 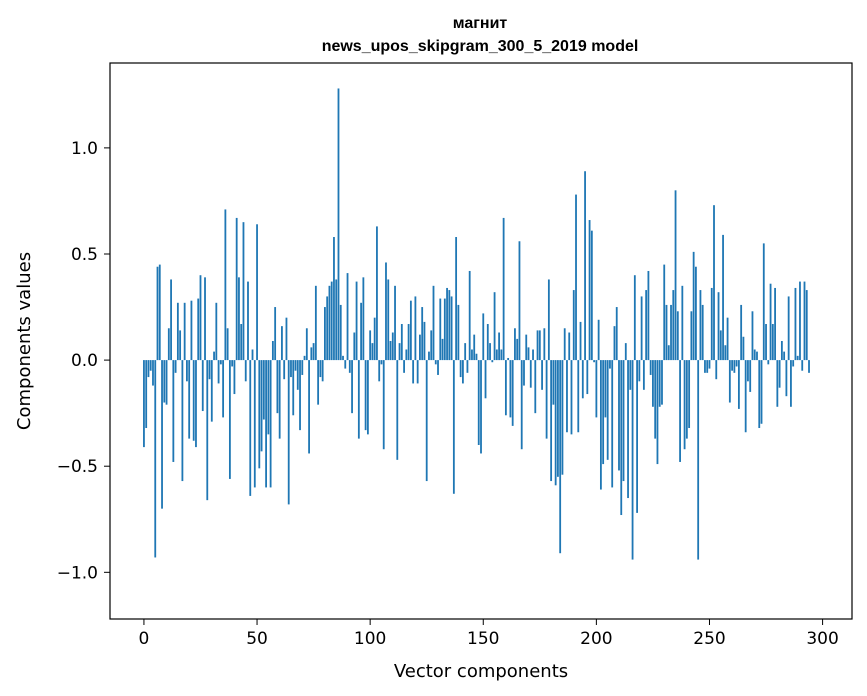 What do you see at coordinates (83, 361) in the screenshot?
I see `y-axis-ticks: −1.0 −0.5 0.0 0.5 1.0` at bounding box center [83, 361].